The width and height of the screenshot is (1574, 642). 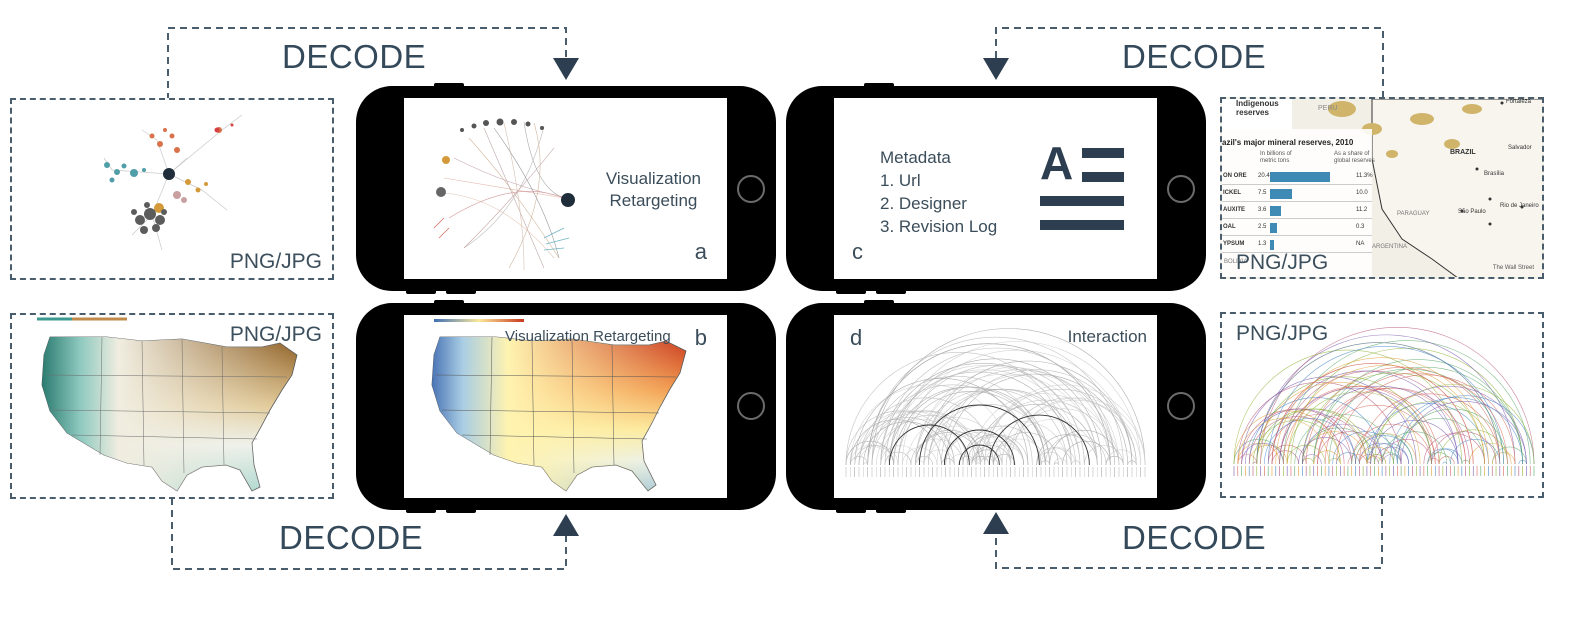 I want to click on phone-b-screen: Visualization Retargeting b, so click(x=565, y=406).